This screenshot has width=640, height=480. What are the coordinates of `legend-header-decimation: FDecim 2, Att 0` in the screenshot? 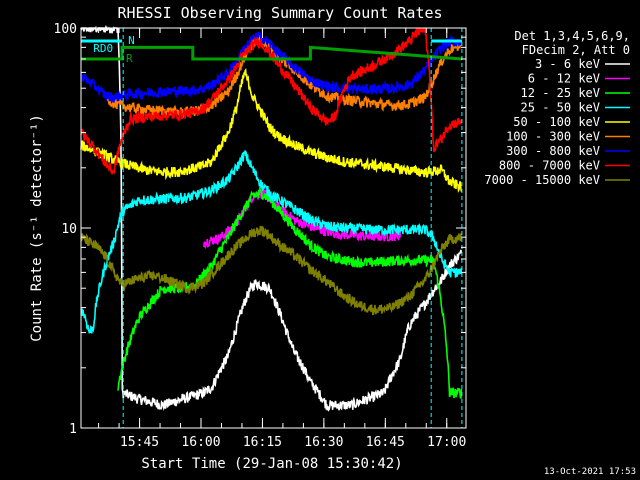 It's located at (576, 50).